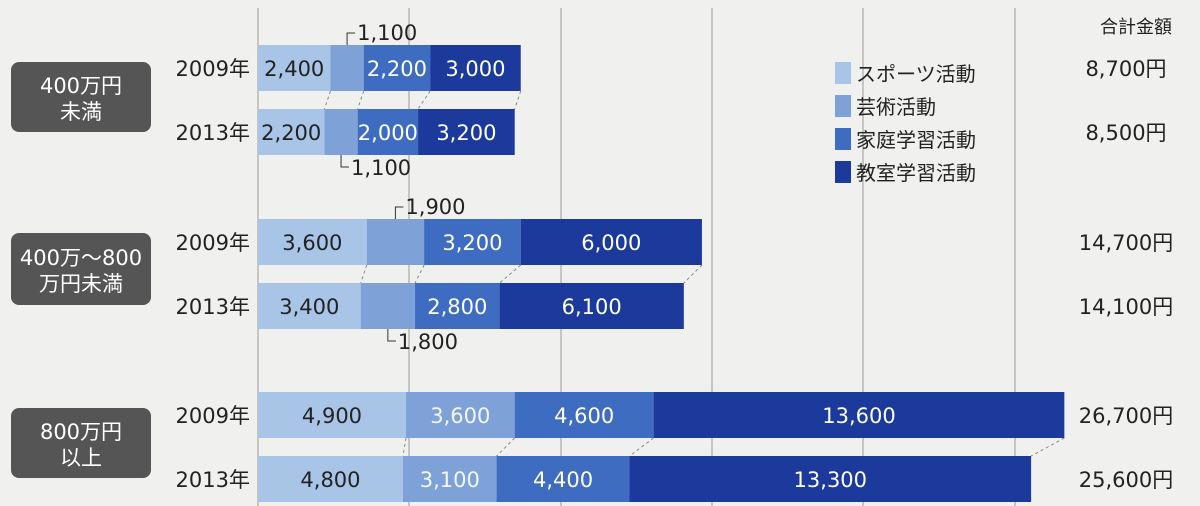 This screenshot has height=506, width=1200. I want to click on total-label: 8,500円, so click(1125, 133).